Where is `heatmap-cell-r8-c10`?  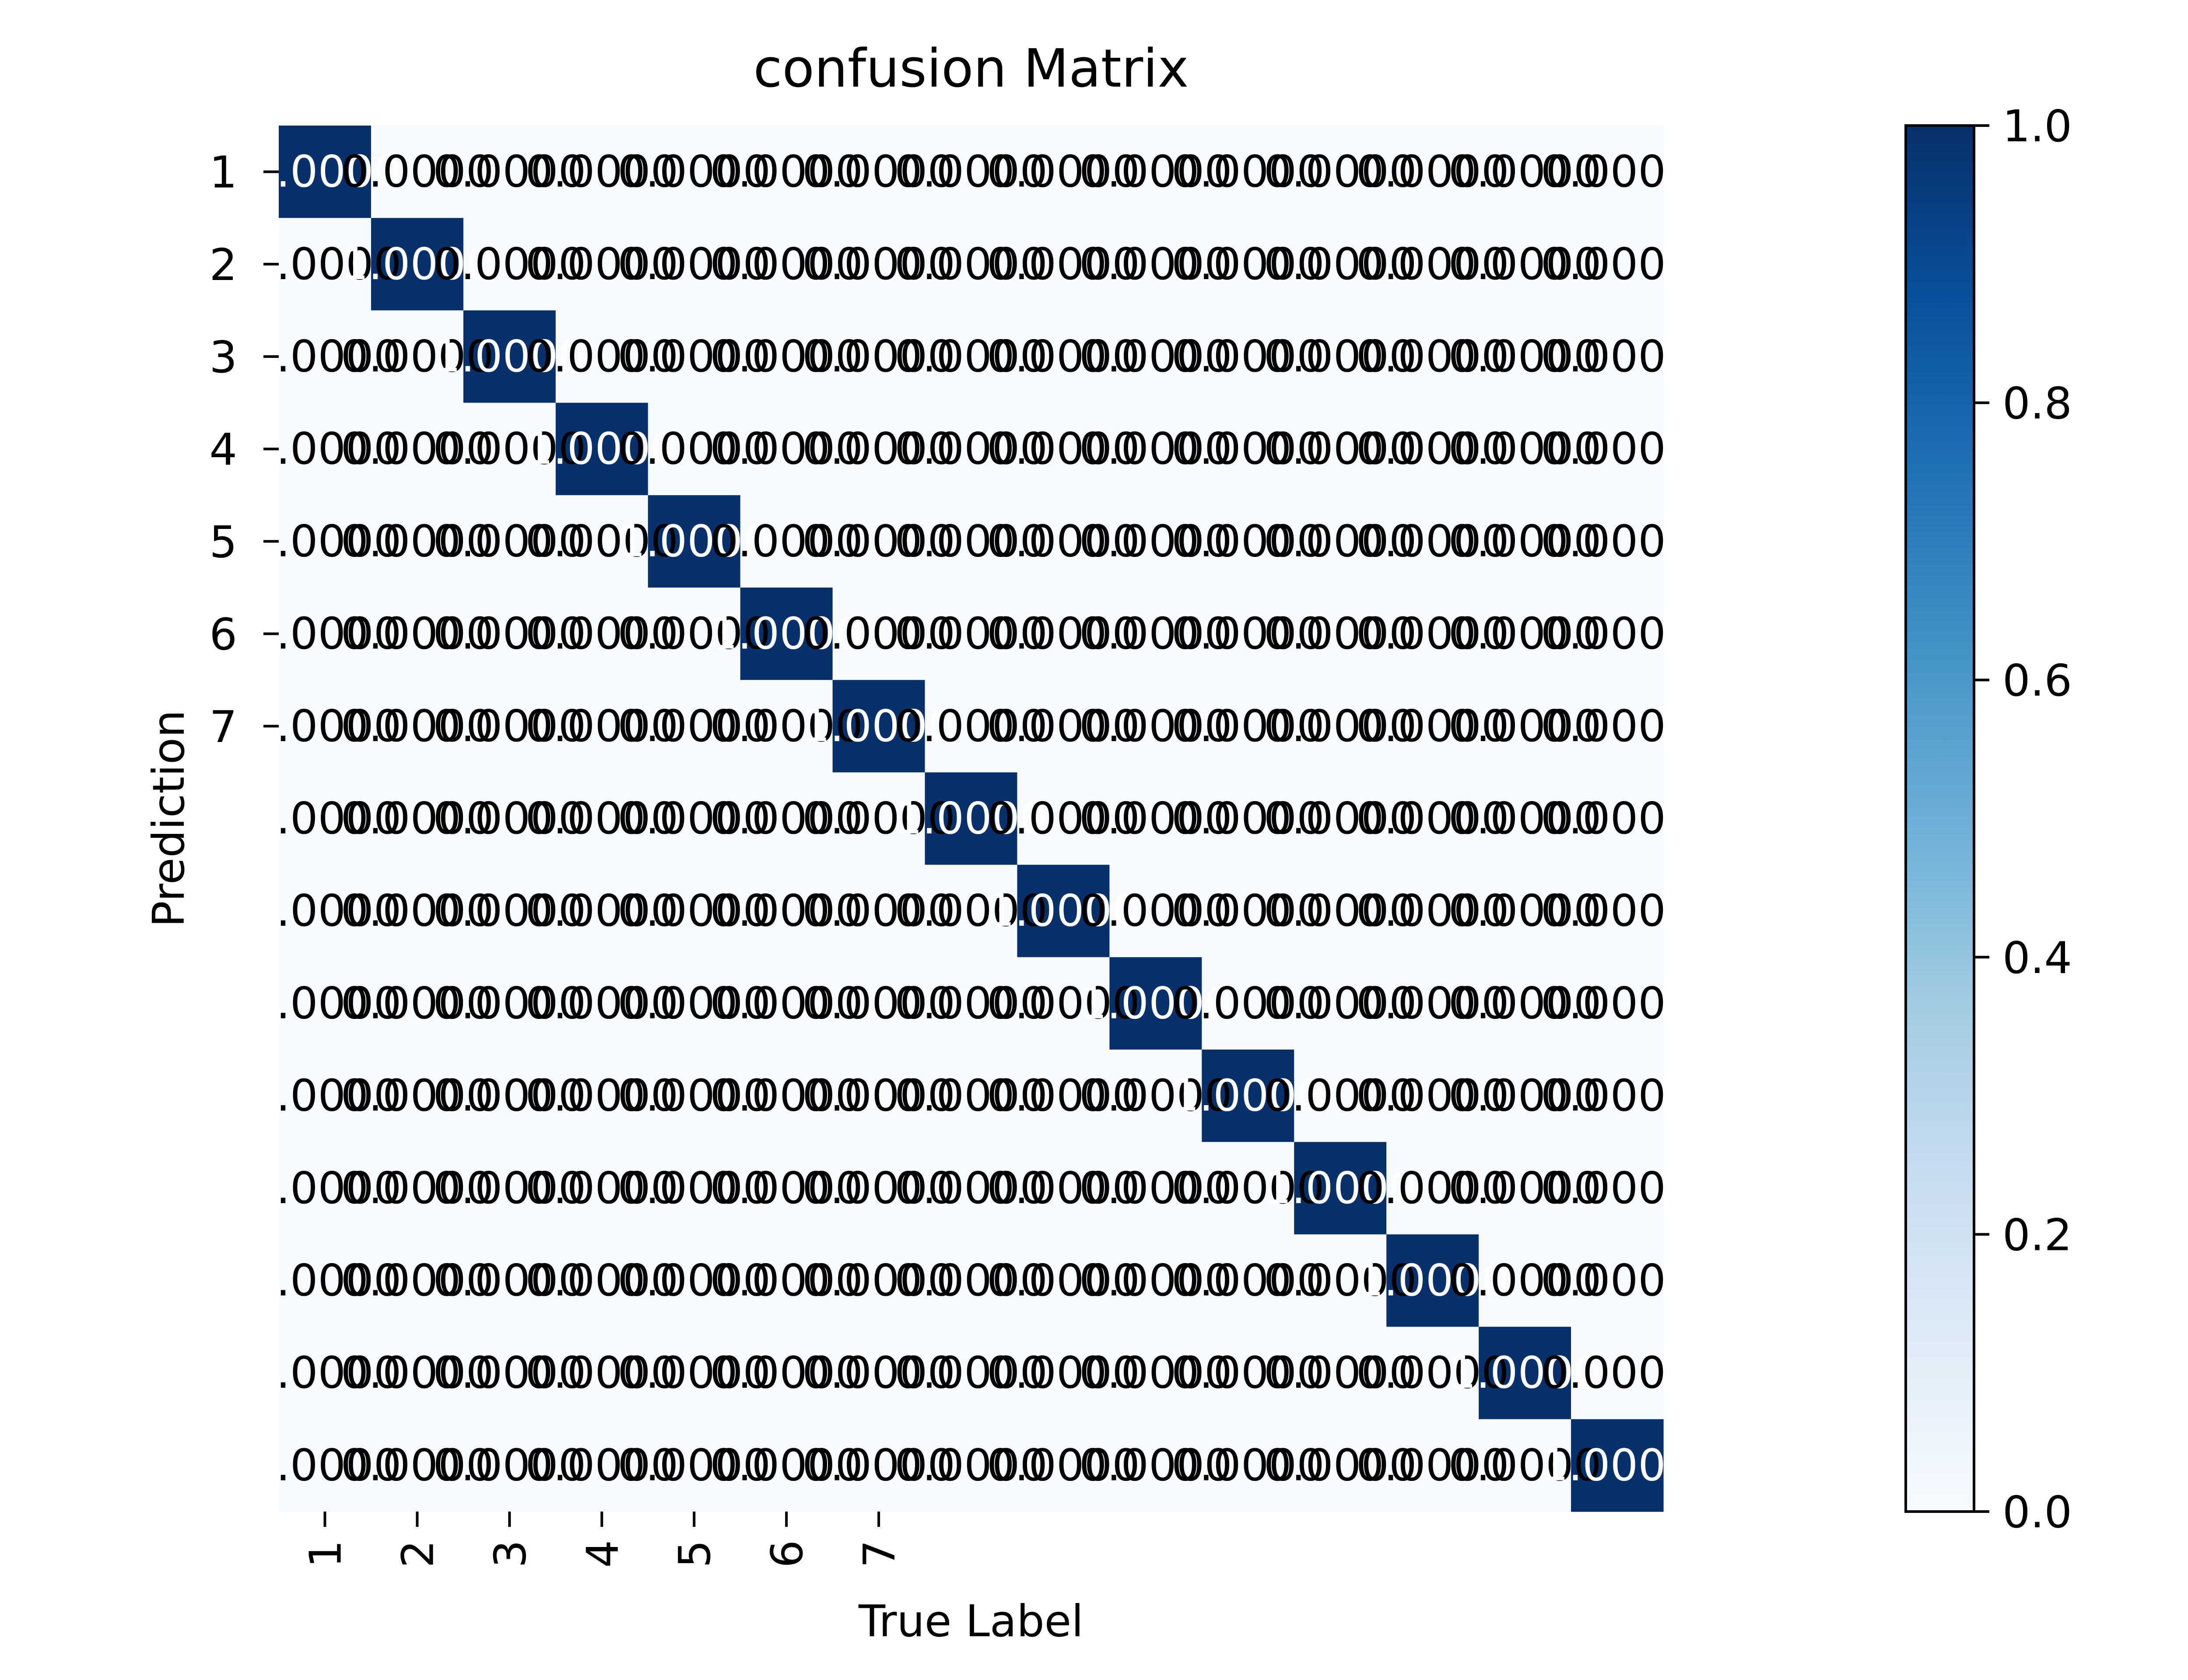
heatmap-cell-r8-c10 is located at coordinates (1155, 818).